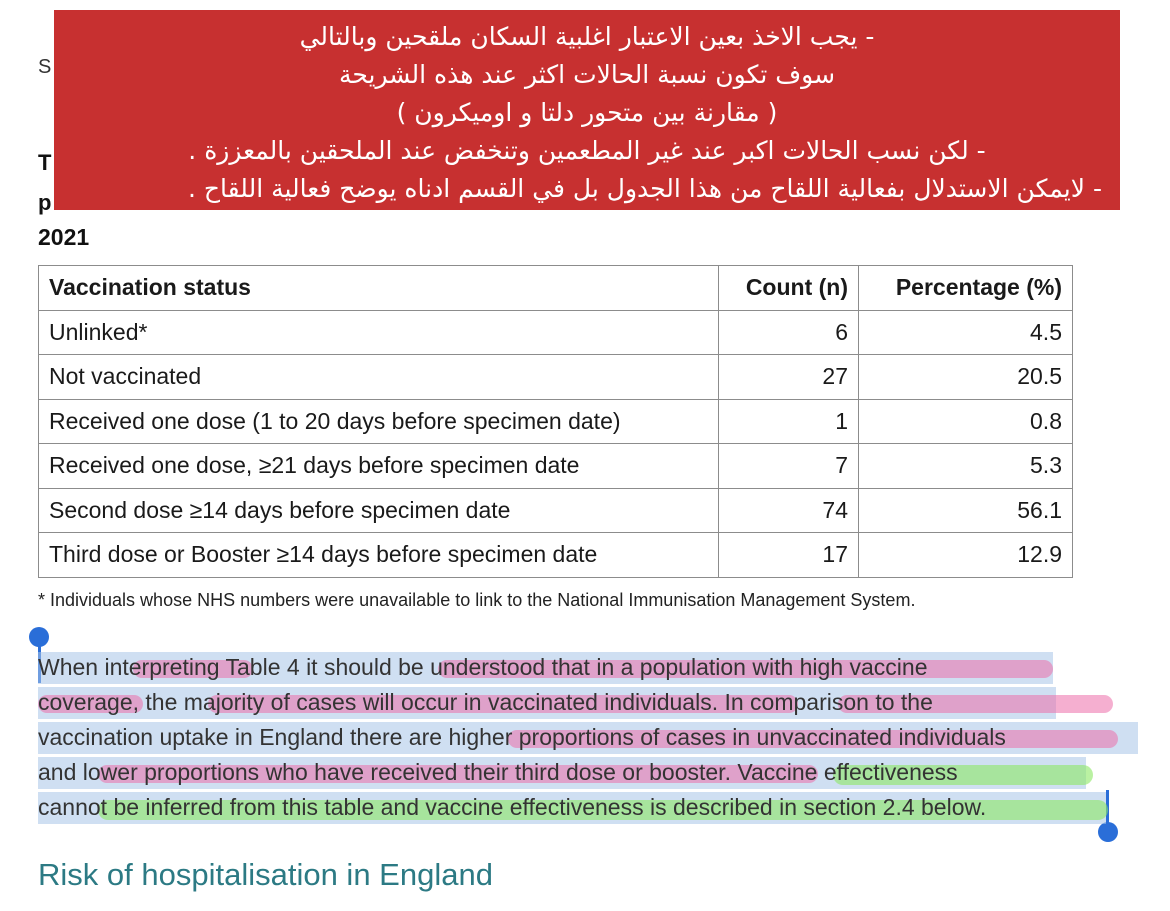 This screenshot has height=911, width=1170. I want to click on table-caption-year: 2021, so click(64, 237).